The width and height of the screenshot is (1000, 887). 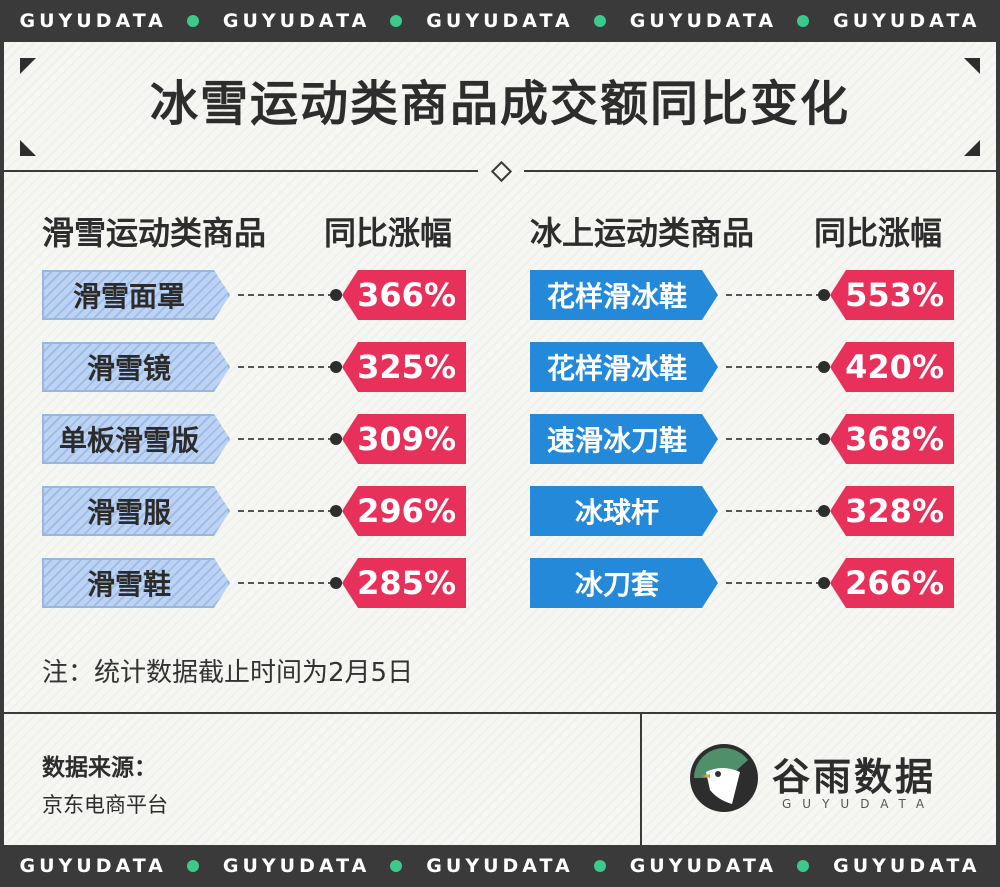 I want to click on footer-divider, so click(x=500, y=713).